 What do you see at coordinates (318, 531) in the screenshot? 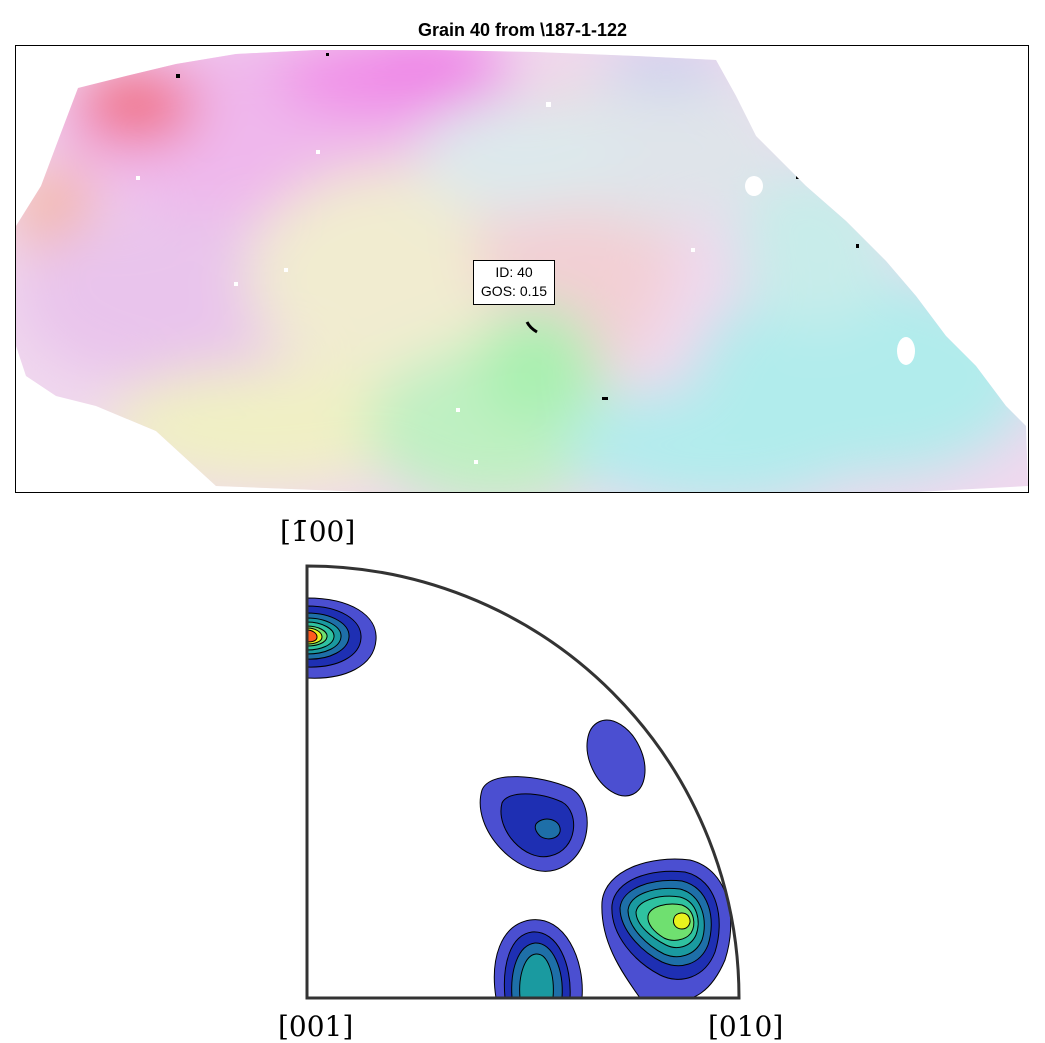
I see `pole-label-top: [1̄00]` at bounding box center [318, 531].